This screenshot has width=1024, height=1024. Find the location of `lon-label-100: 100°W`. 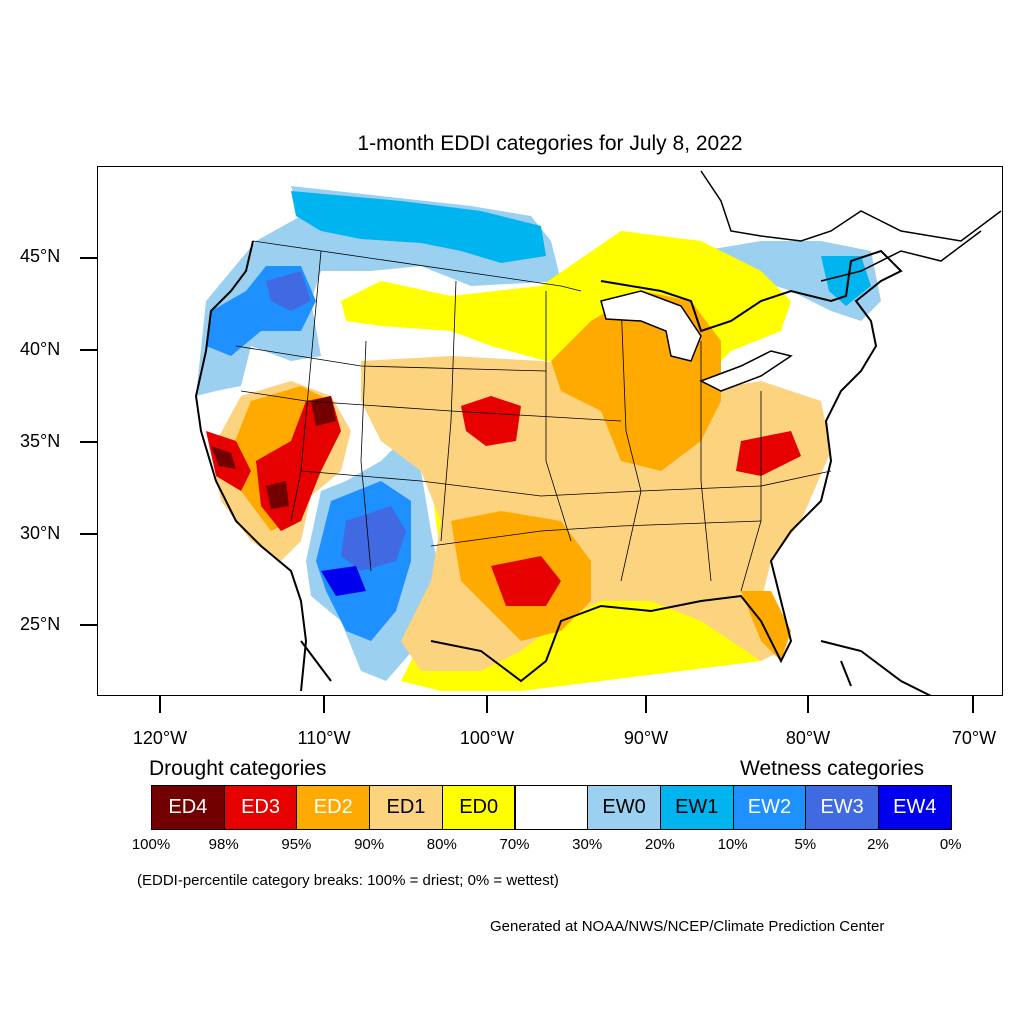

lon-label-100: 100°W is located at coordinates (487, 738).